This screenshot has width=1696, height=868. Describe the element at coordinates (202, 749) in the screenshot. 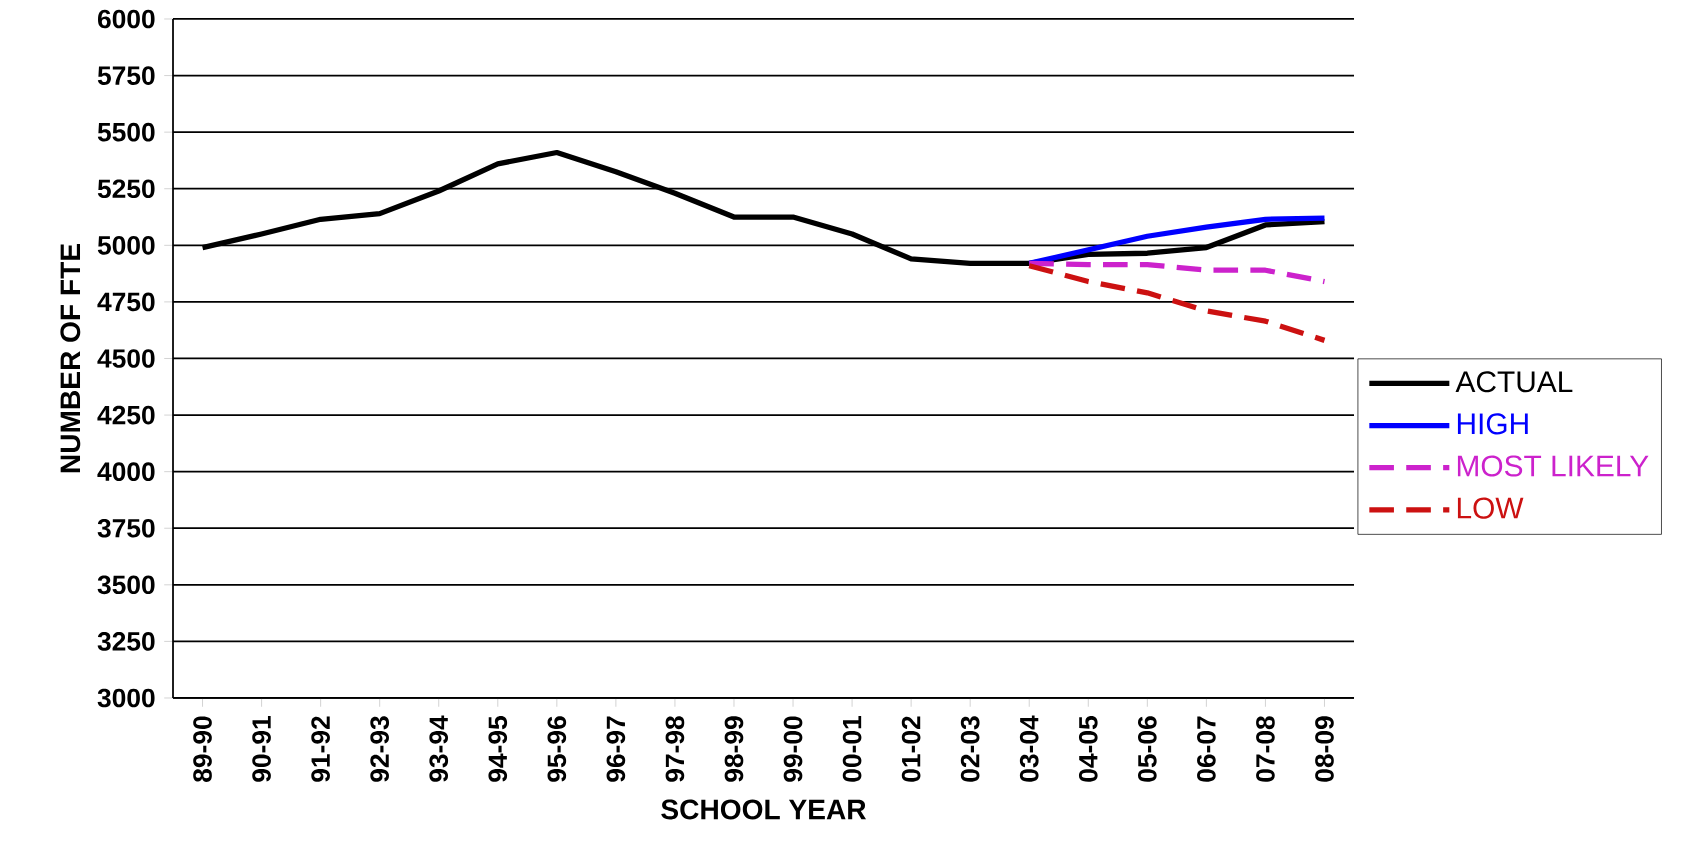

I see `x-tick-label: 89-90` at that location.